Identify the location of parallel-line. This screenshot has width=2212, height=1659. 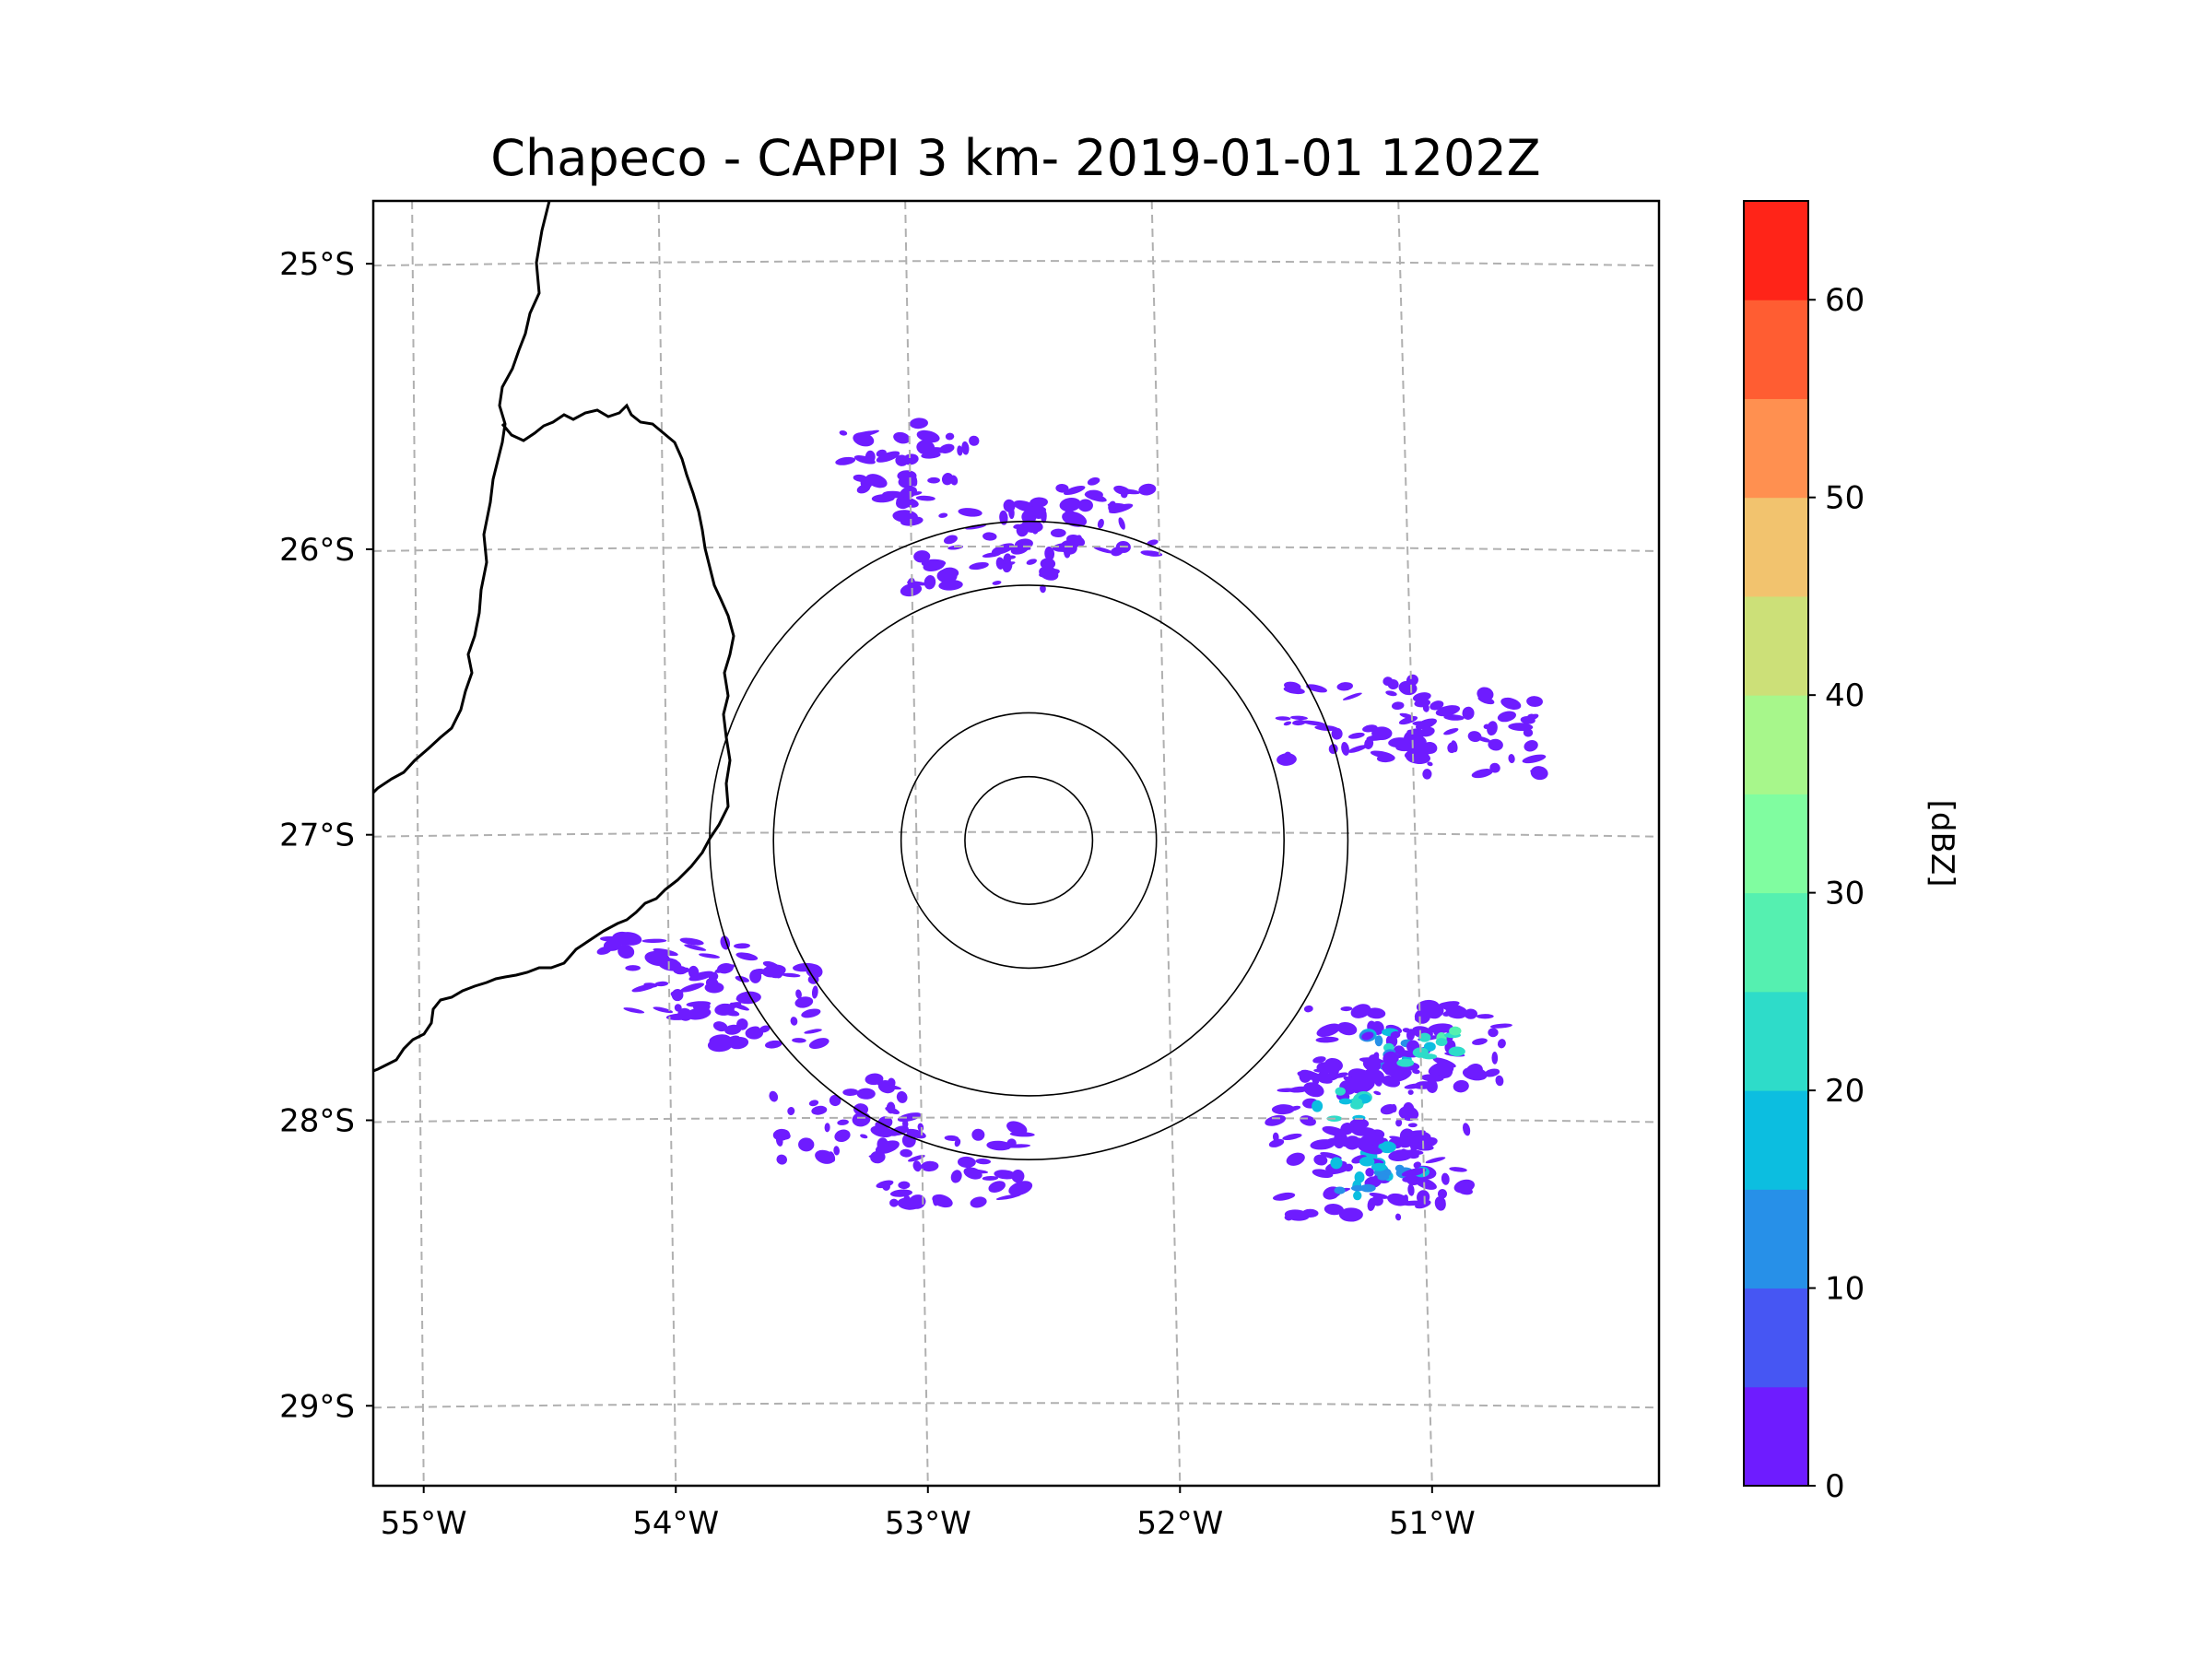
(1016, 1120).